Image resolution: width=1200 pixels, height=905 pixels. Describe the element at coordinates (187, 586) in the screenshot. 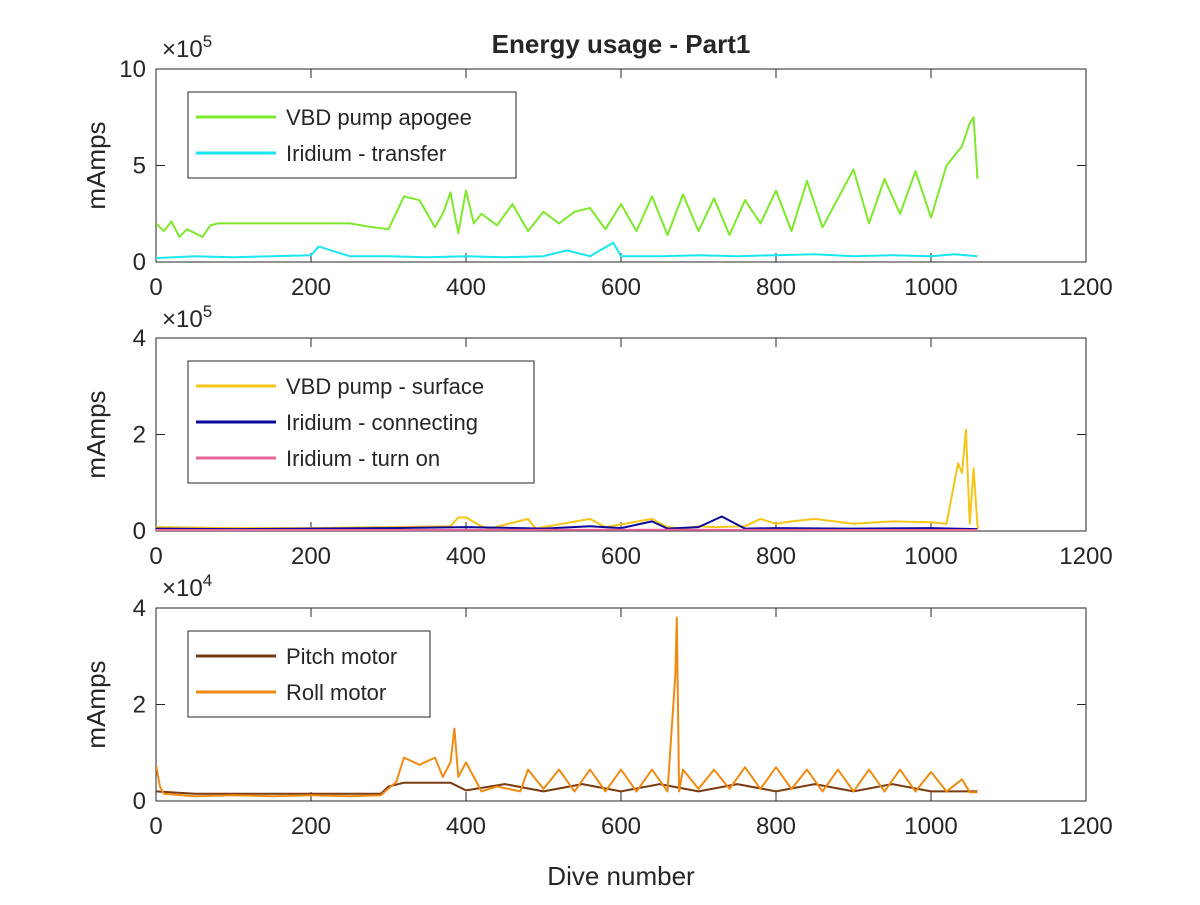

I see `y-multiplier: ×10⁴` at that location.